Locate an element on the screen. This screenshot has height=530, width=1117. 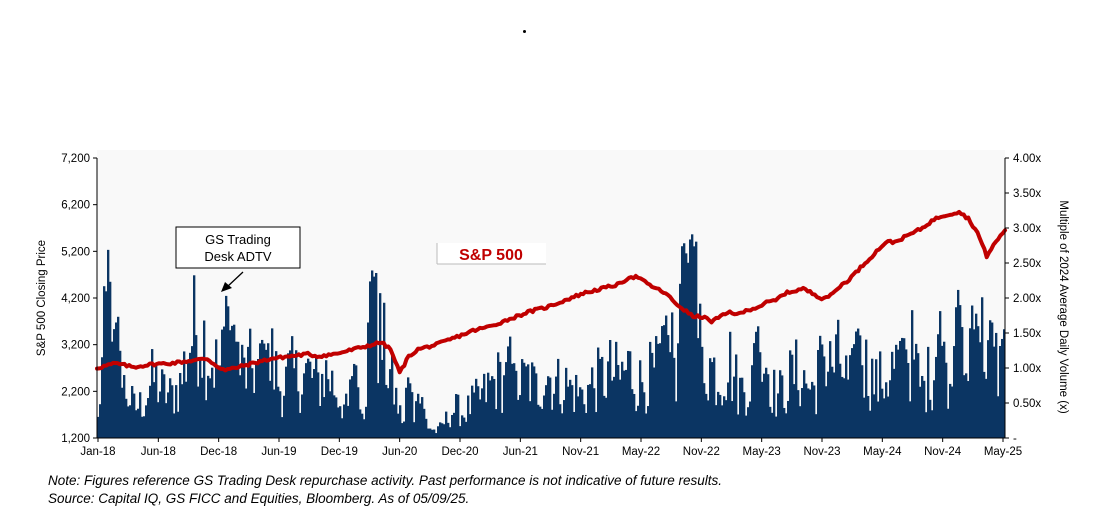
left-axis-title: S&P 500 Closing Price is located at coordinates (42, 298).